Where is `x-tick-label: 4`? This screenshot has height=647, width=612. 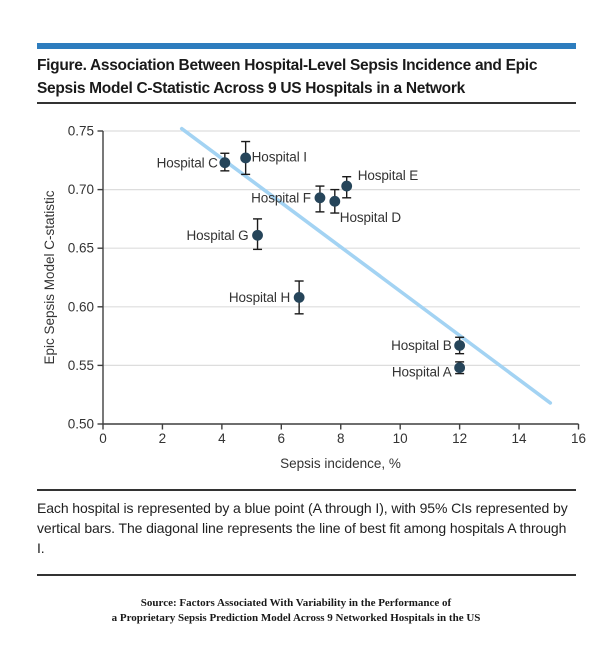 x-tick-label: 4 is located at coordinates (222, 438).